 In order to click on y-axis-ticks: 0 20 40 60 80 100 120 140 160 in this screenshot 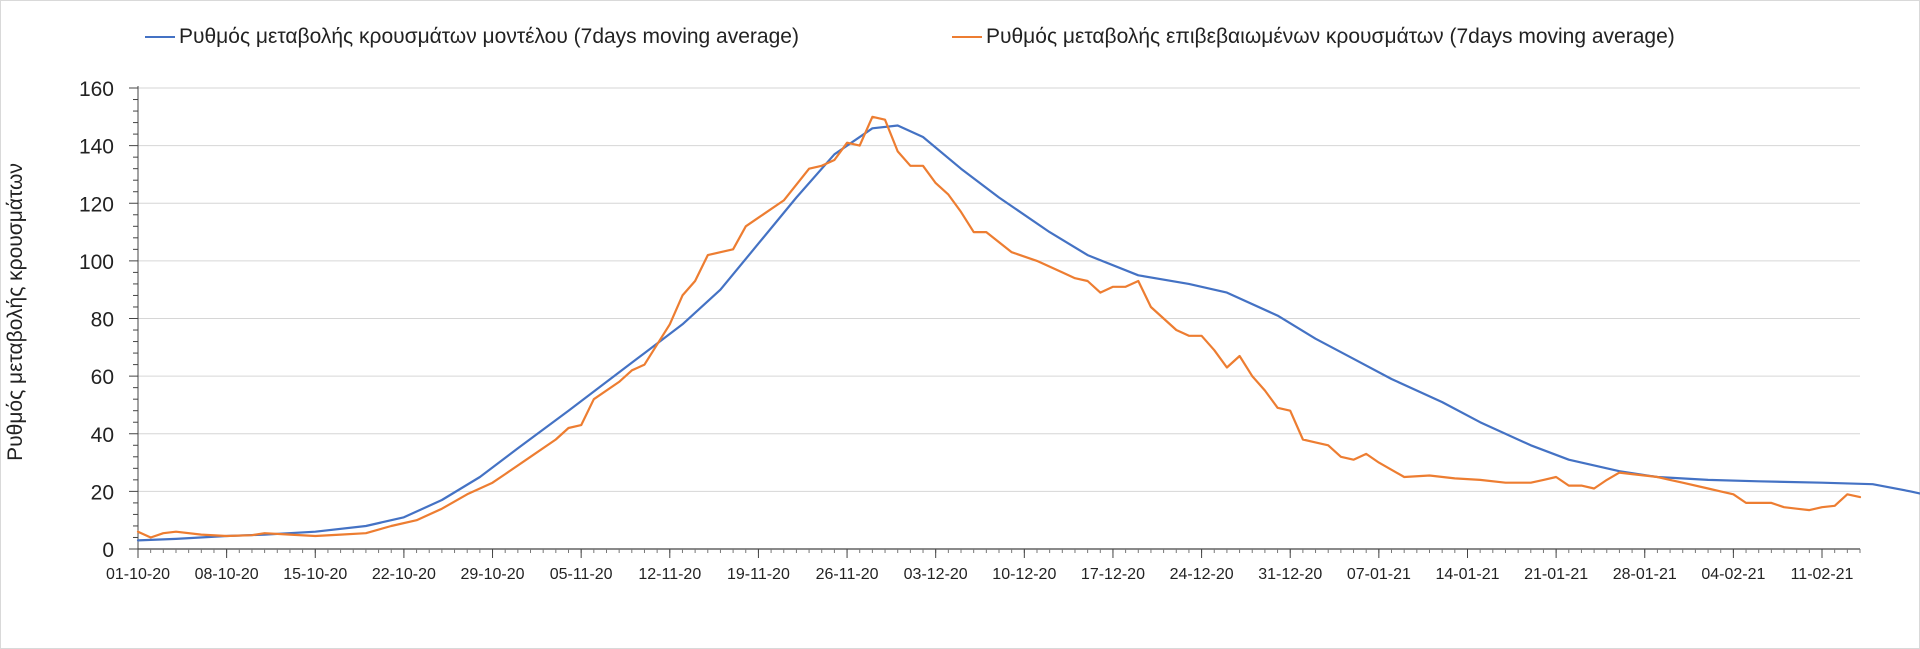, I will do `click(108, 320)`.